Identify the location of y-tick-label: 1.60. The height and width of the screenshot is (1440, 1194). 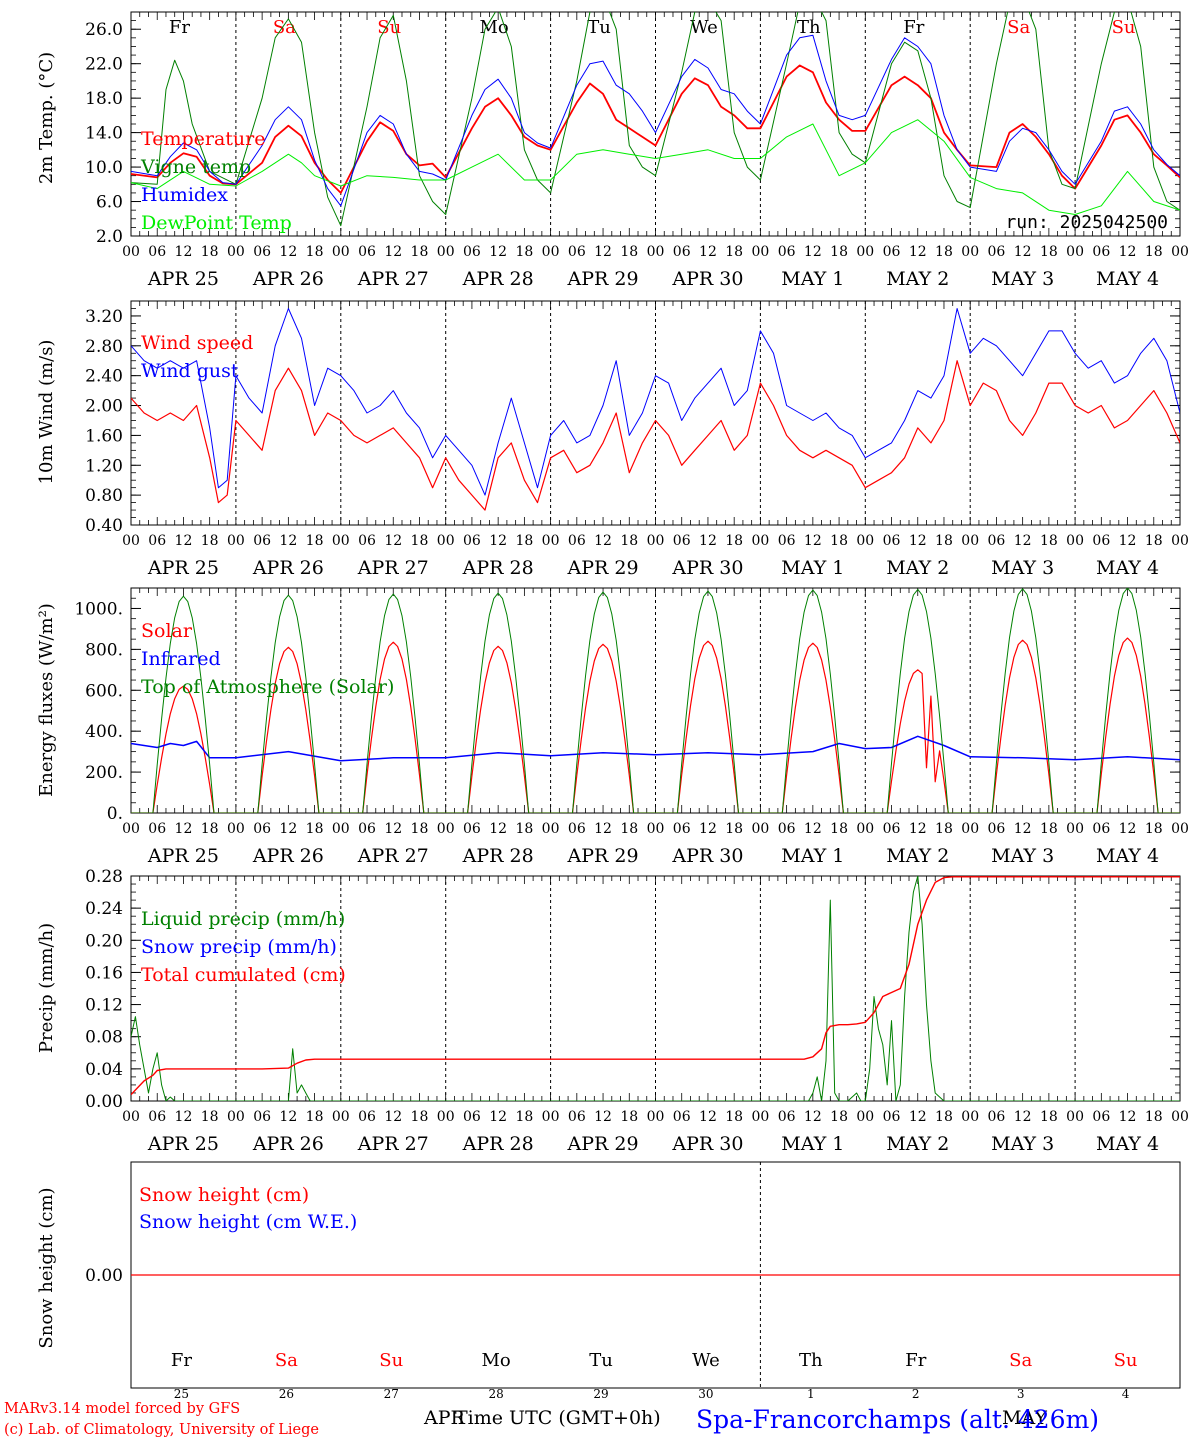
(104, 436).